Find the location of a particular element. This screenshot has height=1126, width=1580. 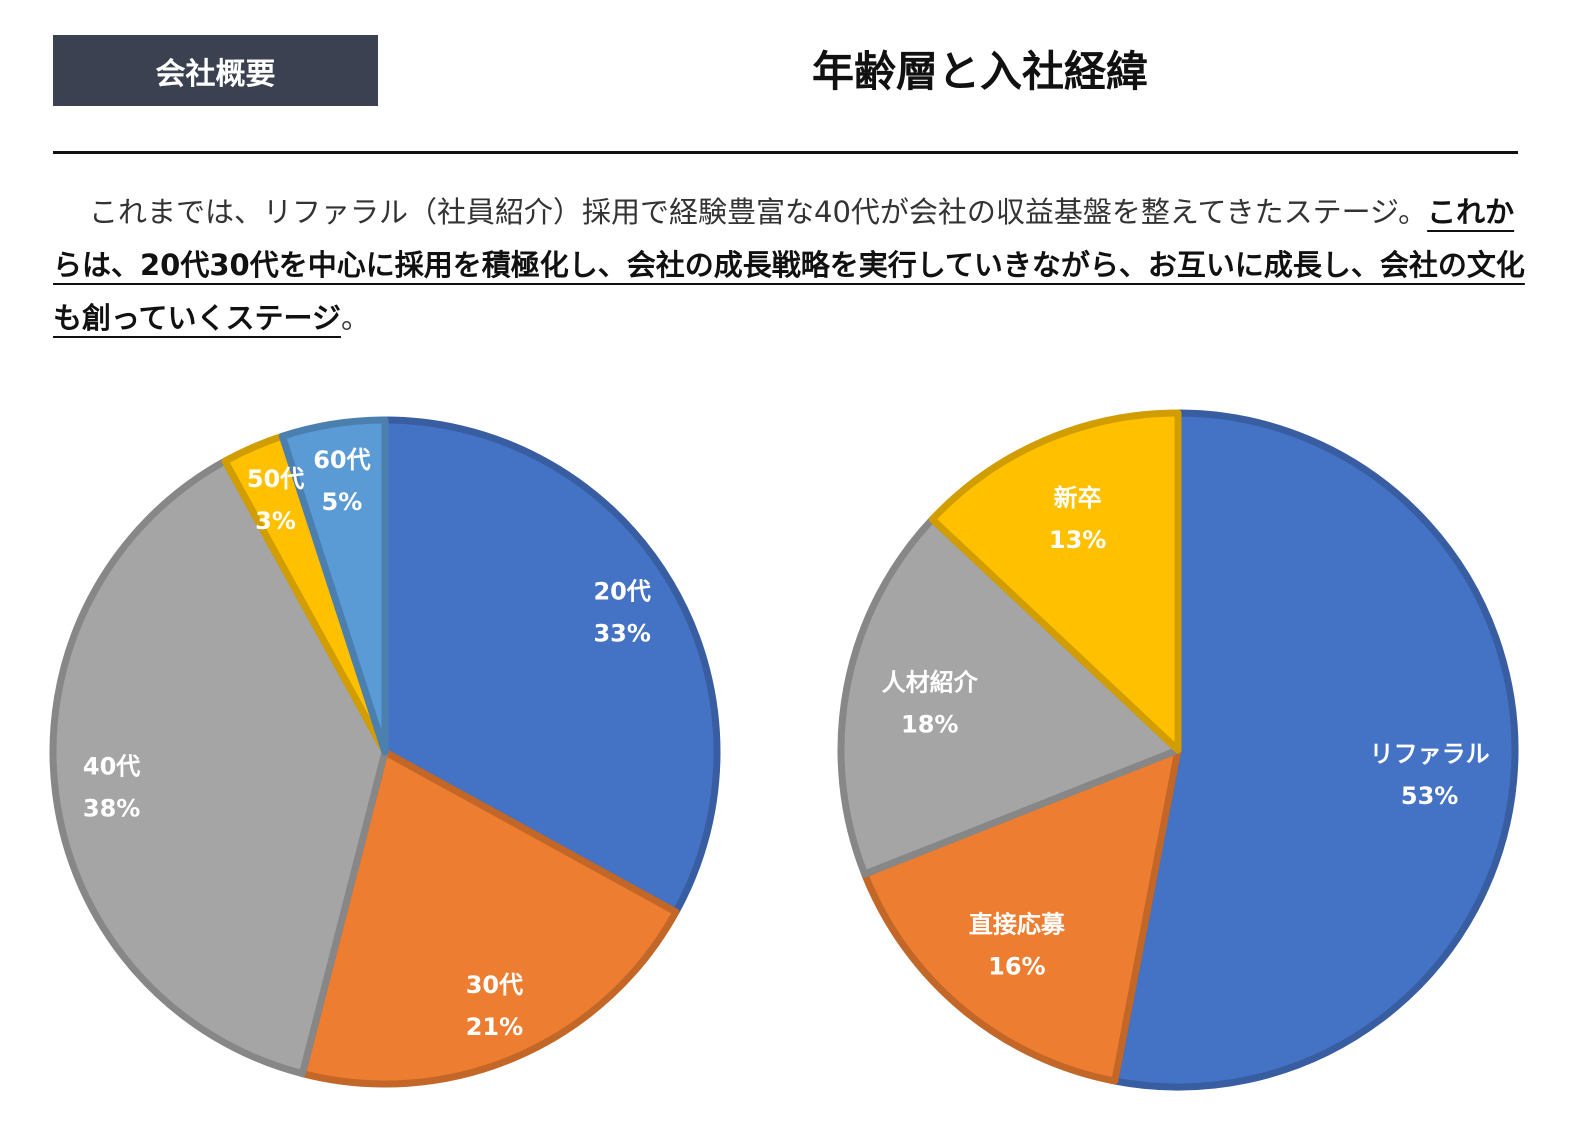

slice-category-label: 30代 is located at coordinates (494, 985).